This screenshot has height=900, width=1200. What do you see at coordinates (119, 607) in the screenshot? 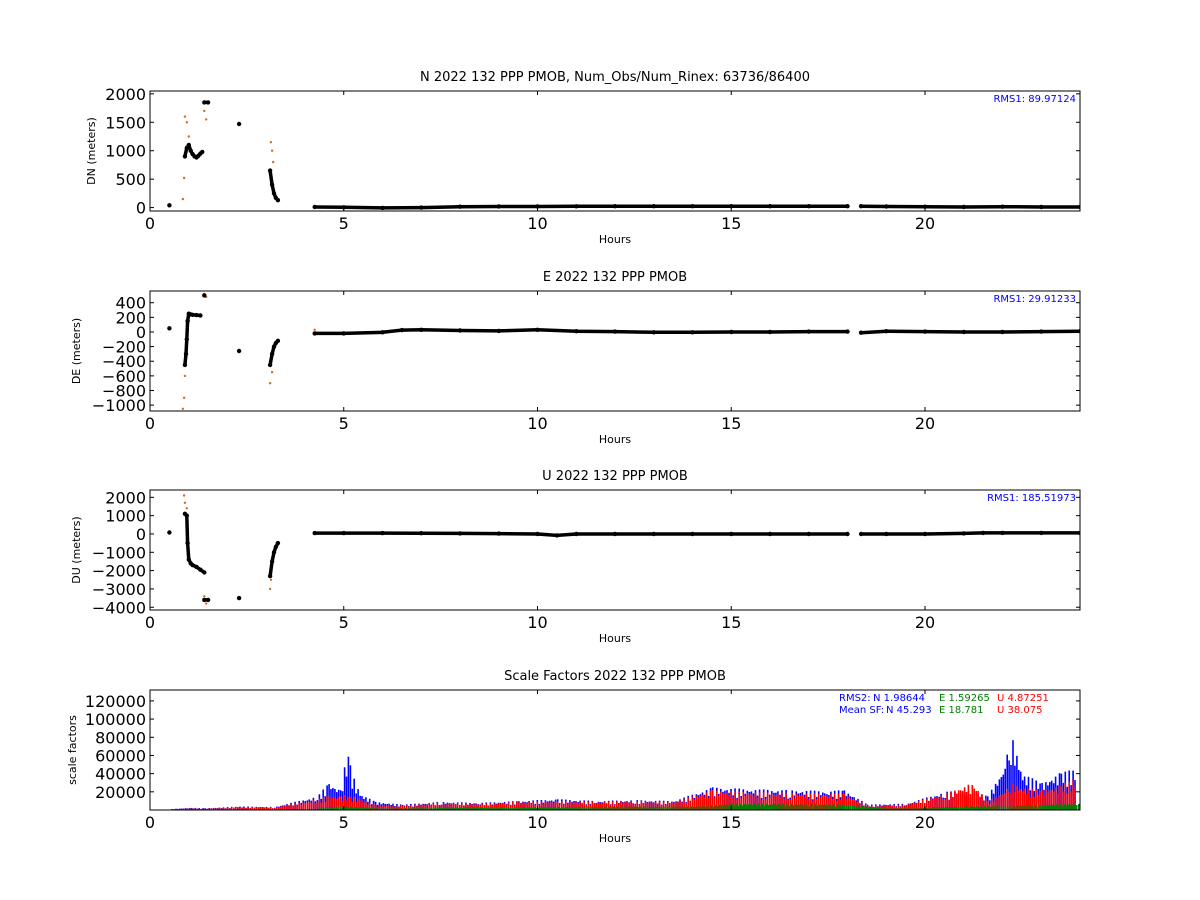
I see `y-tick-label: −4000` at bounding box center [119, 607].